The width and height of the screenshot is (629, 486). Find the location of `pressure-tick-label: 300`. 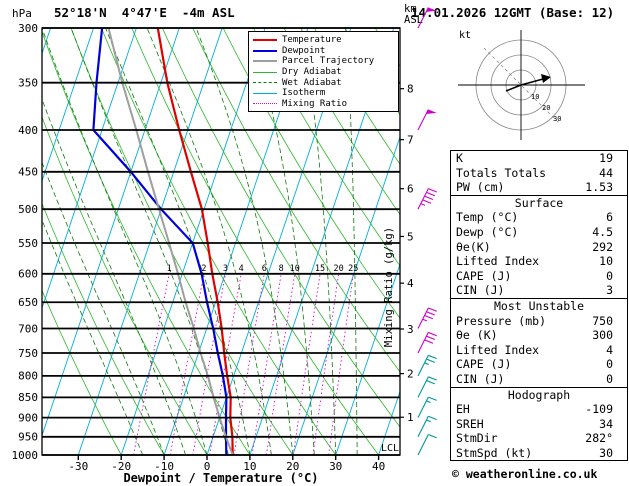

pressure-tick-label: 300 is located at coordinates (28, 28).